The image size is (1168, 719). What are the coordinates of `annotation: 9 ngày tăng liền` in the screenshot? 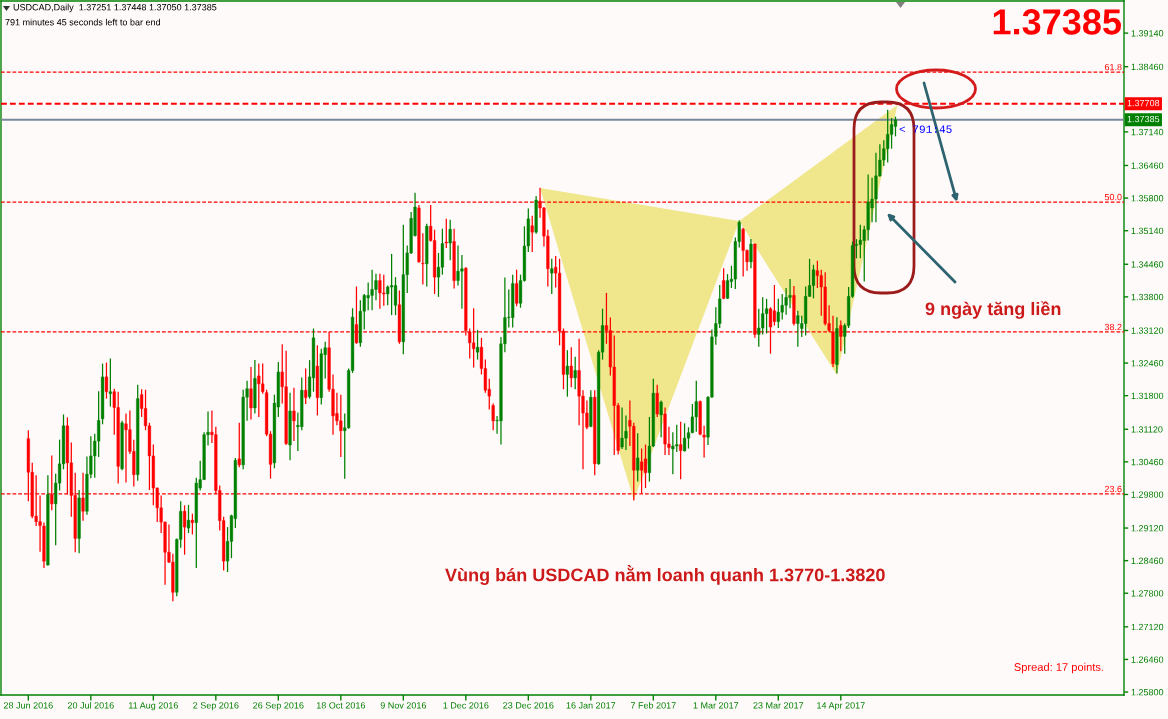 It's located at (993, 310).